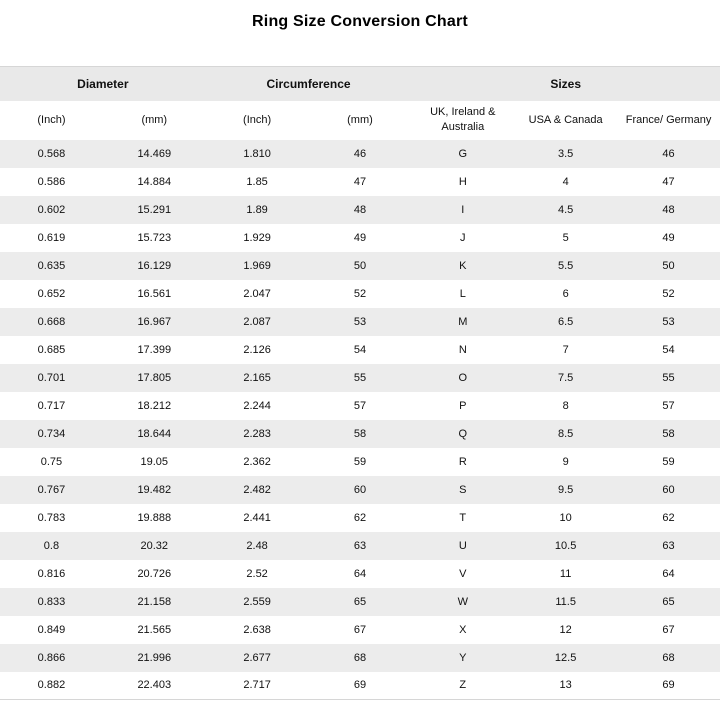  I want to click on table-cell: 1.810, so click(257, 153).